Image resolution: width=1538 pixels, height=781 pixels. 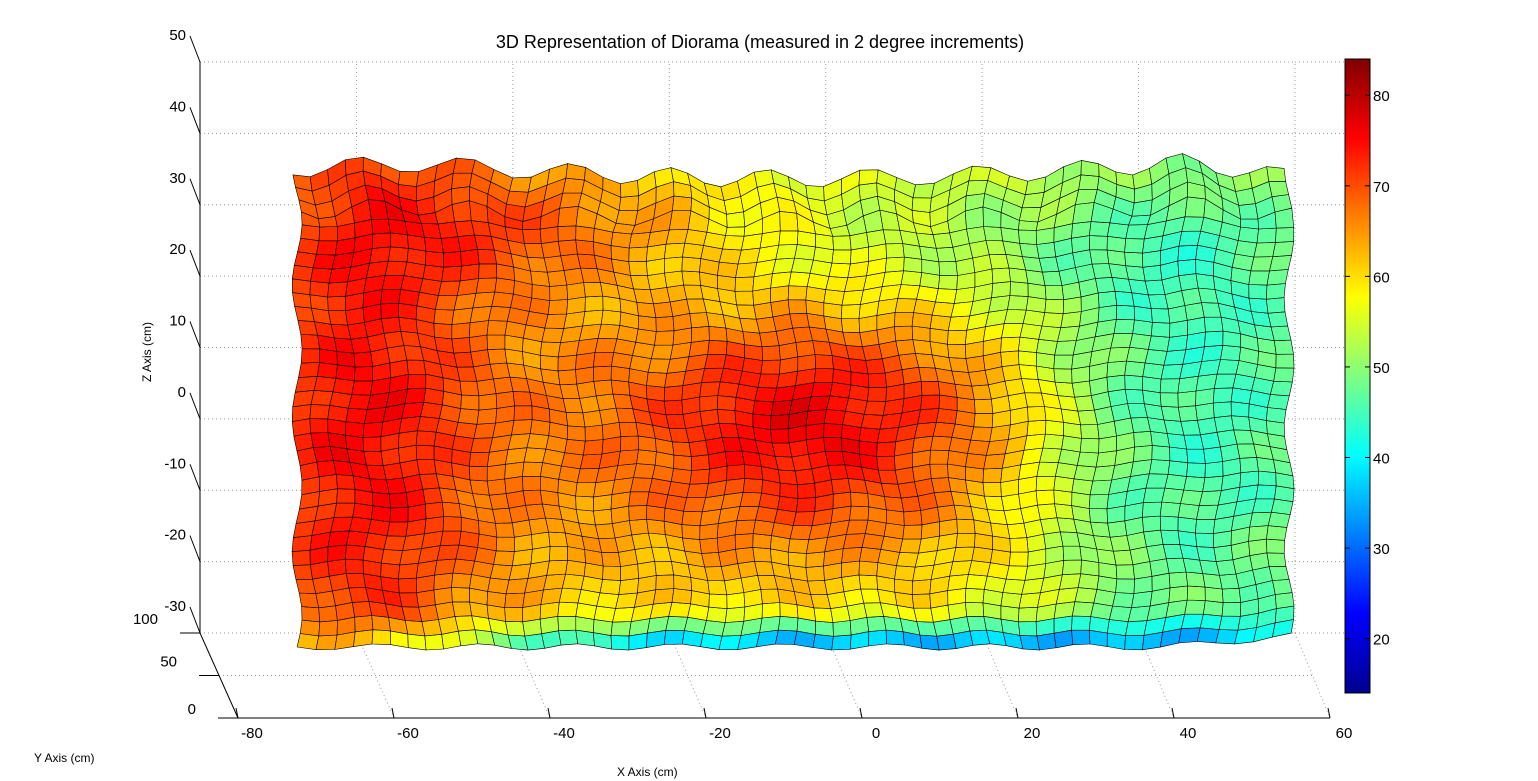 I want to click on x-tick-label: 20, so click(x=1032, y=733).